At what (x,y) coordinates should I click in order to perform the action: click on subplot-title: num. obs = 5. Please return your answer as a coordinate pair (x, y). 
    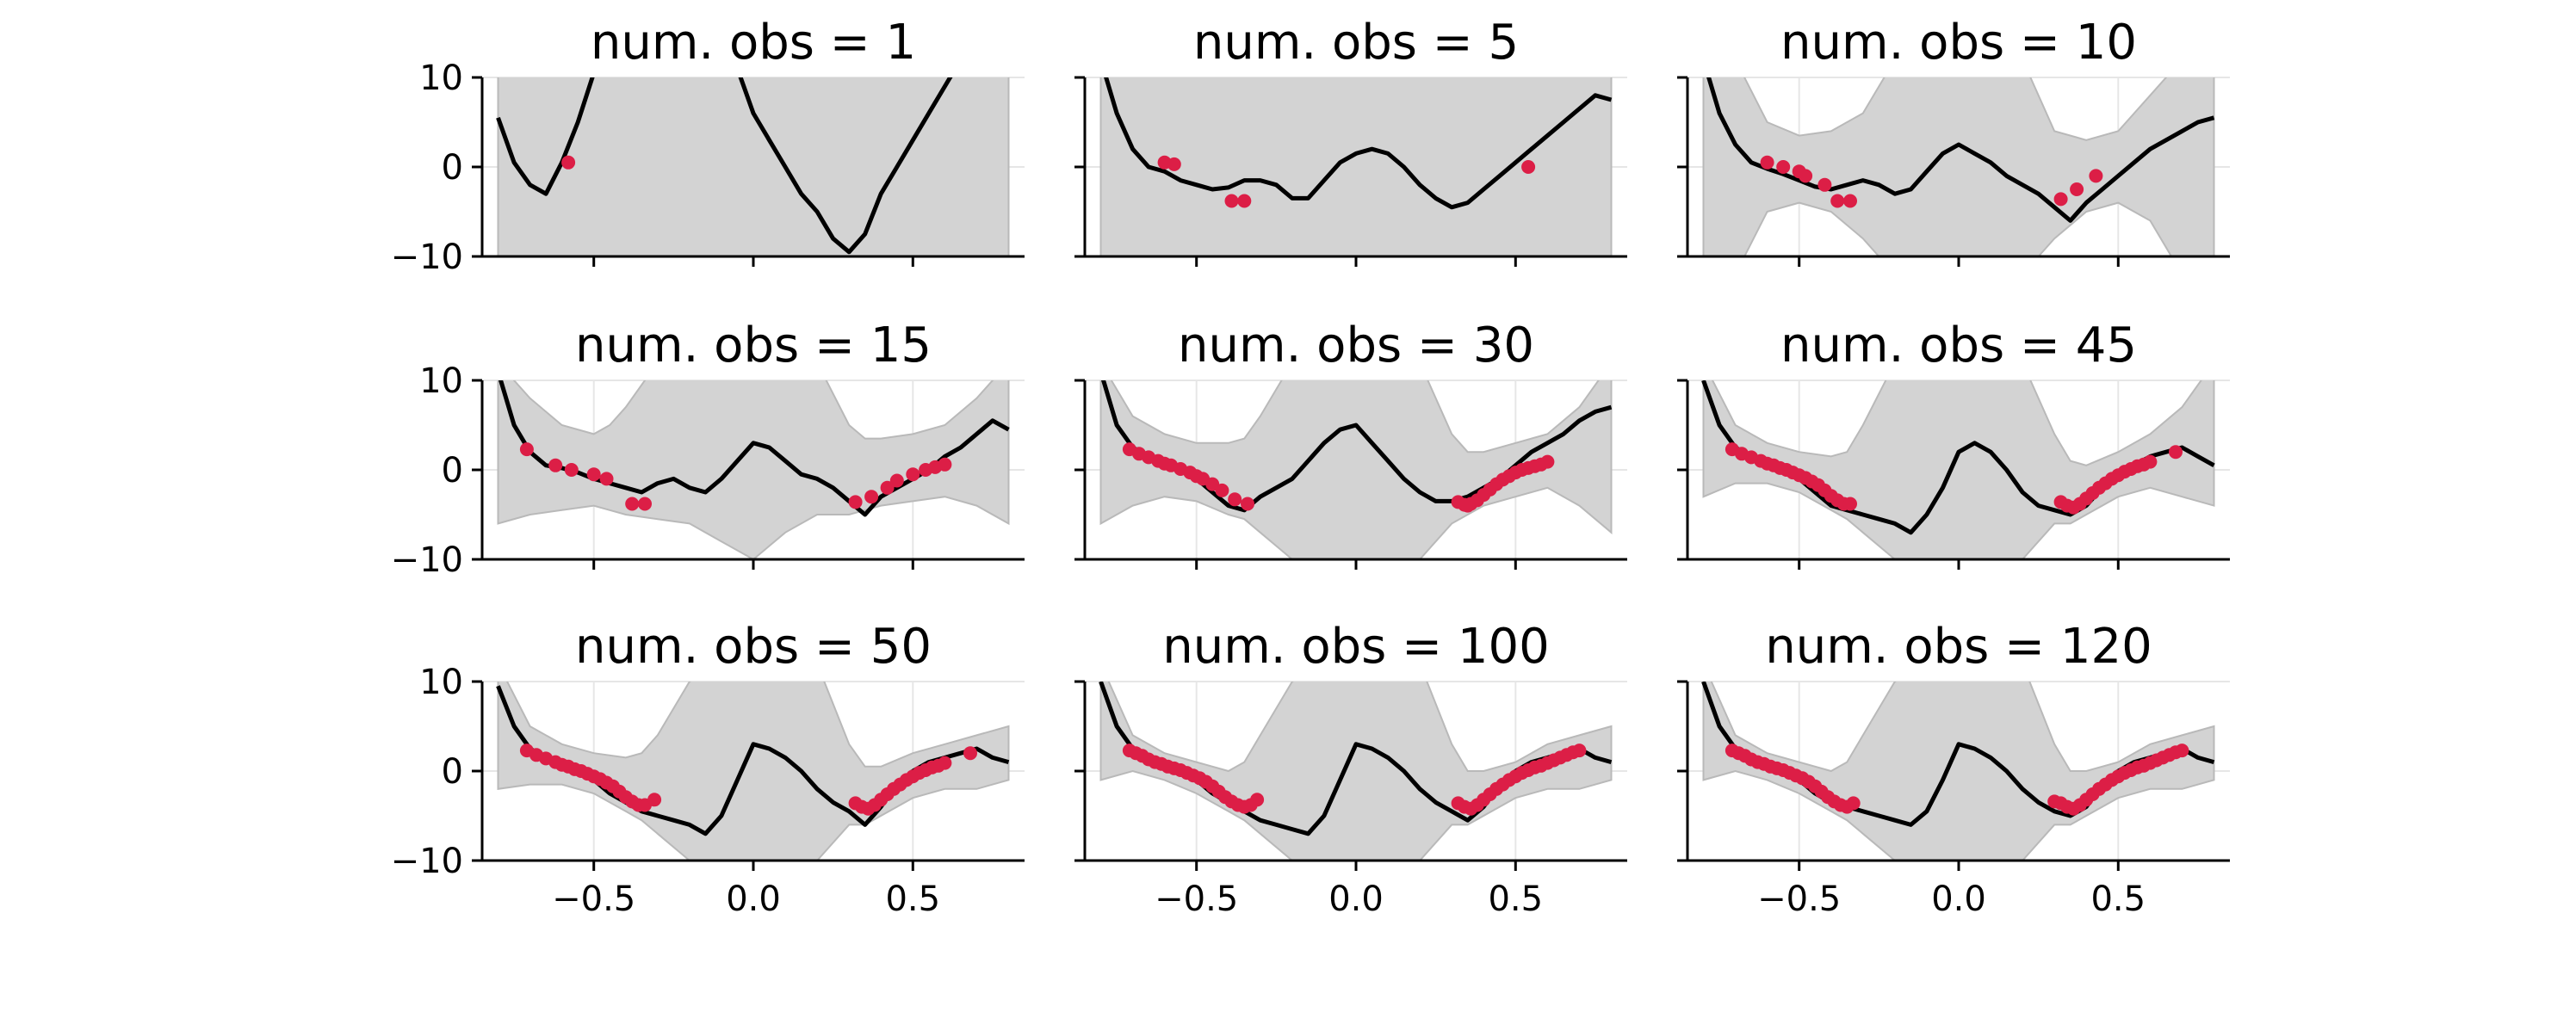
    Looking at the image, I should click on (1356, 43).